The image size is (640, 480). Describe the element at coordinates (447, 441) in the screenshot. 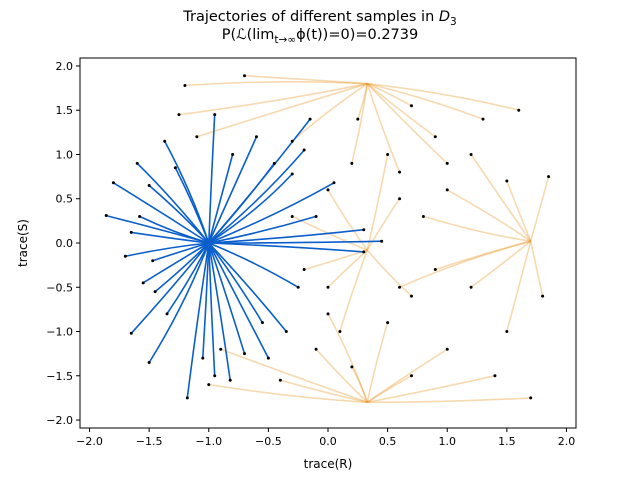

I see `x-tick-label: 1.0` at that location.